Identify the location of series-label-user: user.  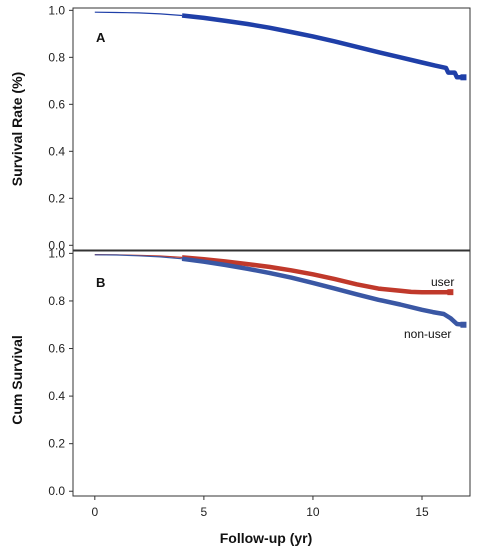
(442, 282).